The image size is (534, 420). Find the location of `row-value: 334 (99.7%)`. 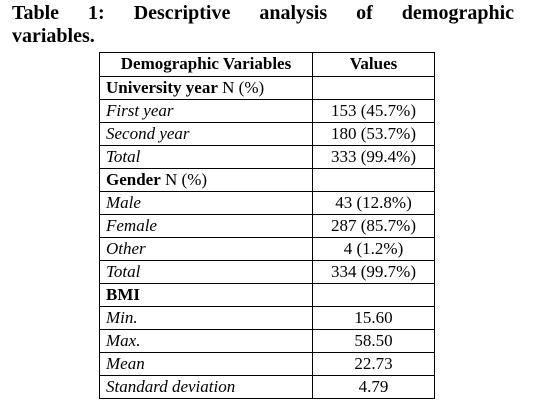

row-value: 334 (99.7%) is located at coordinates (373, 272).